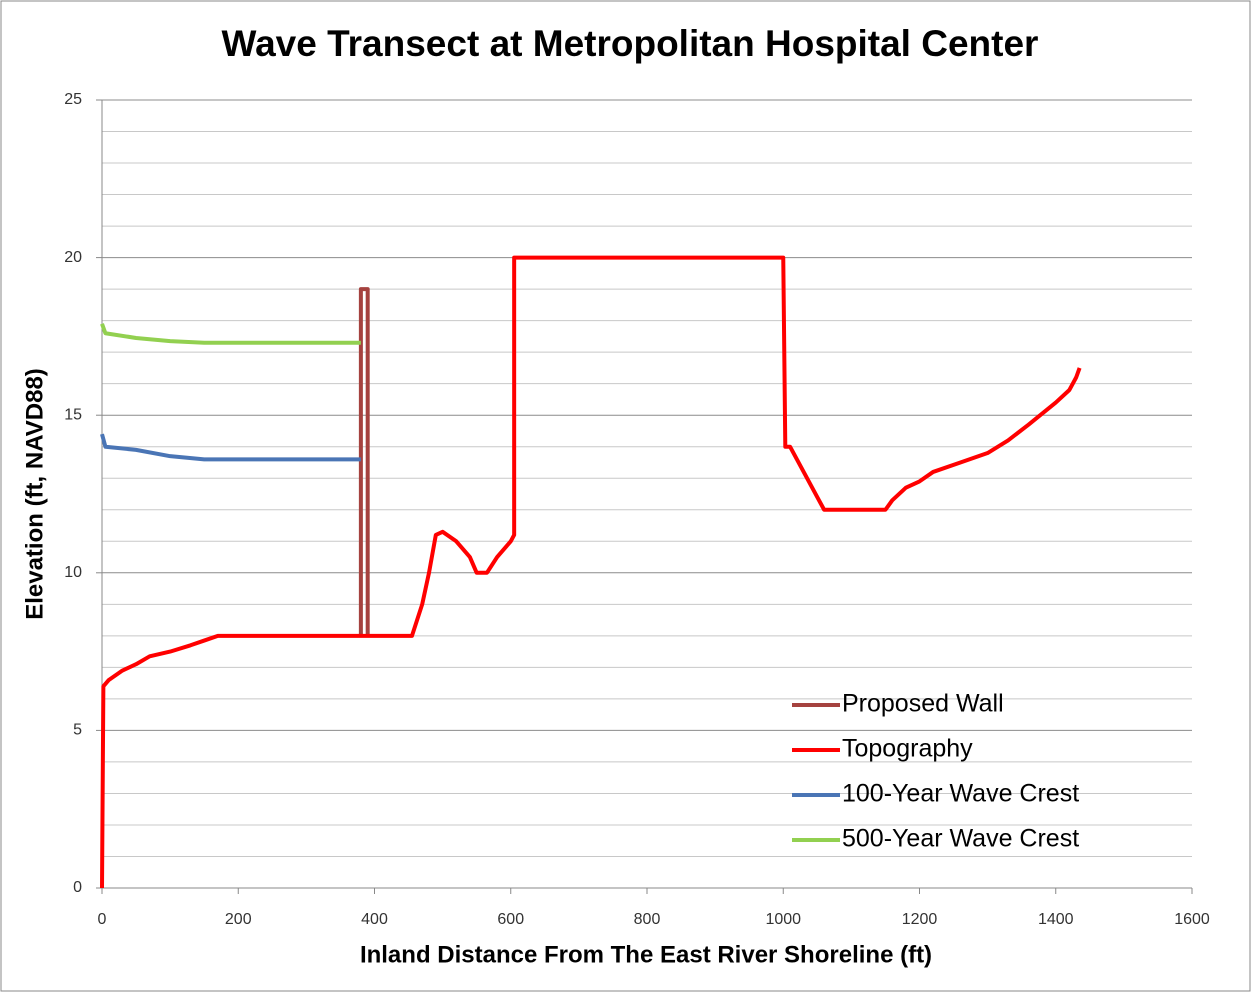 This screenshot has width=1252, height=998. What do you see at coordinates (510, 919) in the screenshot?
I see `x-tick-label: 600` at bounding box center [510, 919].